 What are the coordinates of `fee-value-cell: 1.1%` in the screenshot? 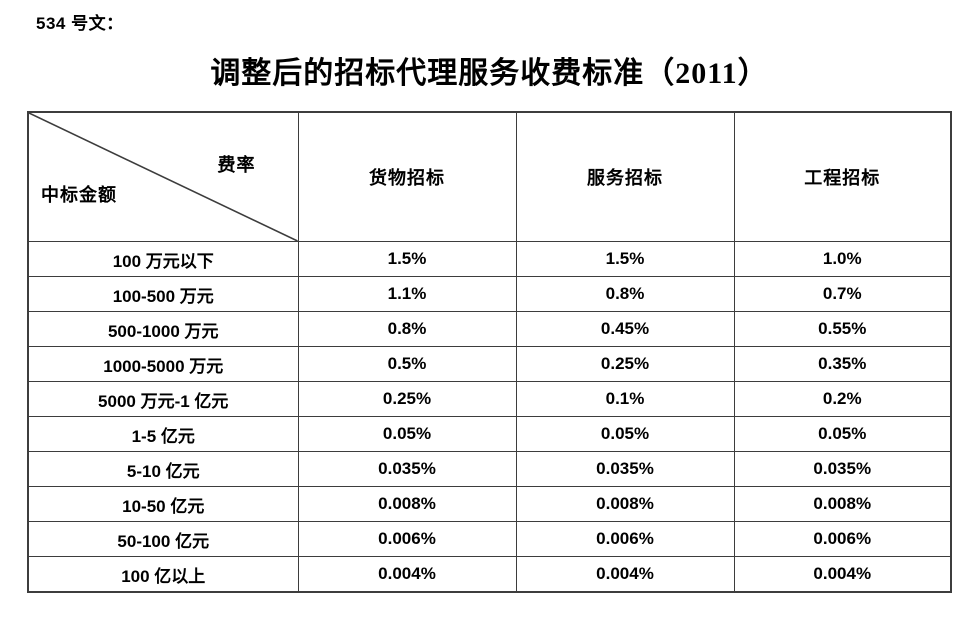 It's located at (407, 294).